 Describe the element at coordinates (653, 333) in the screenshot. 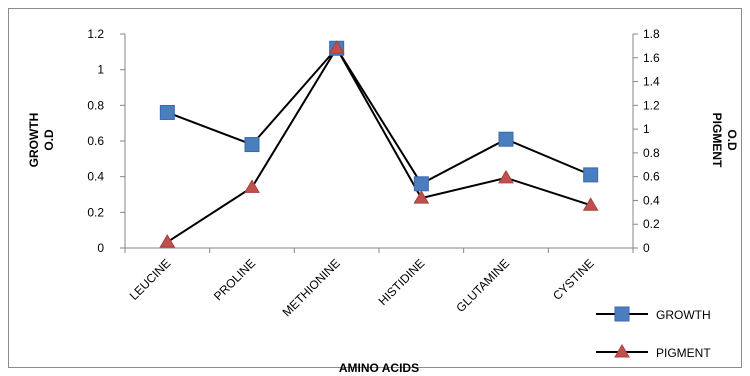

I see `legend: GROWTH PIGMENT` at that location.